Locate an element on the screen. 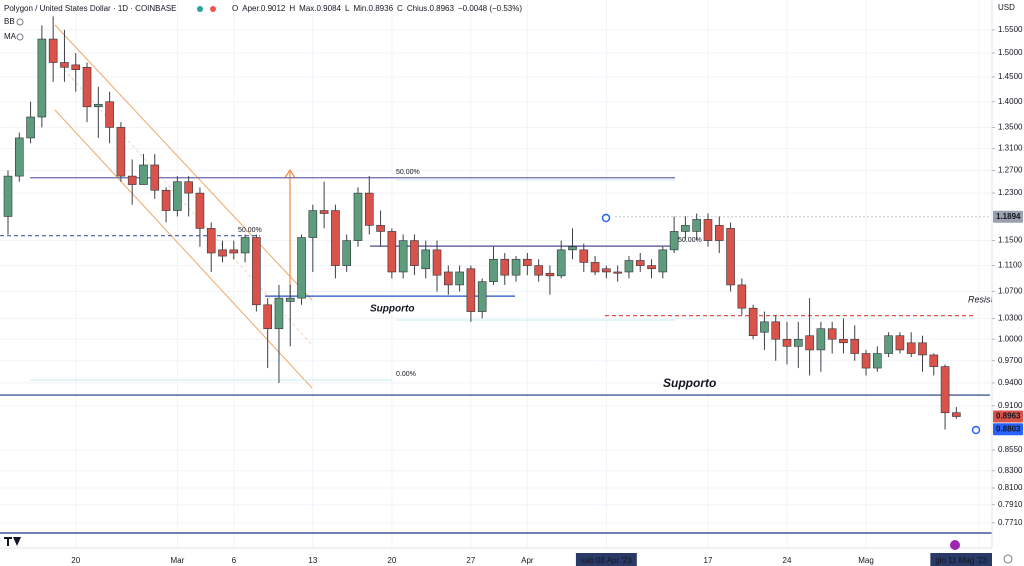 The width and height of the screenshot is (1024, 566). y-tick-label: 1.4000 is located at coordinates (1010, 101).